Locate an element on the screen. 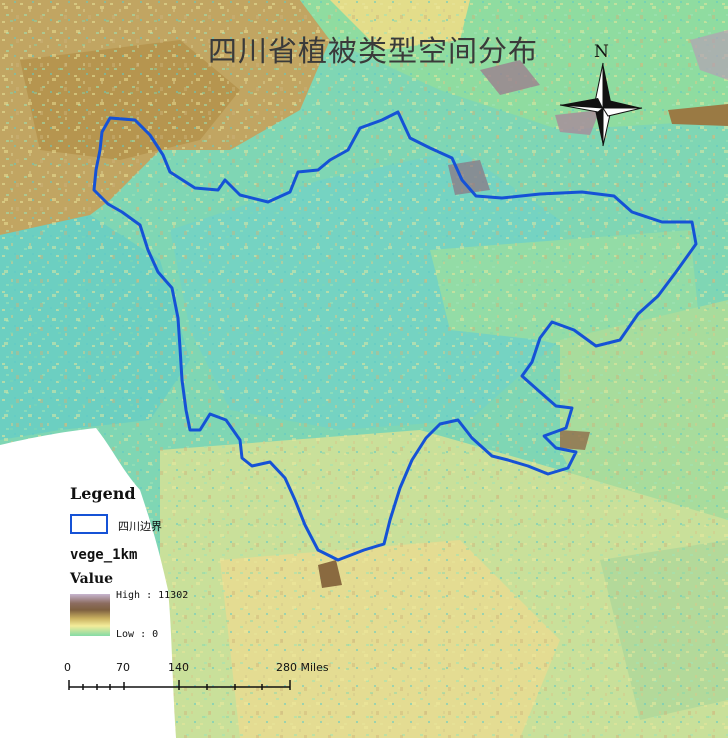 The width and height of the screenshot is (728, 738). no-data-area is located at coordinates (88, 583).